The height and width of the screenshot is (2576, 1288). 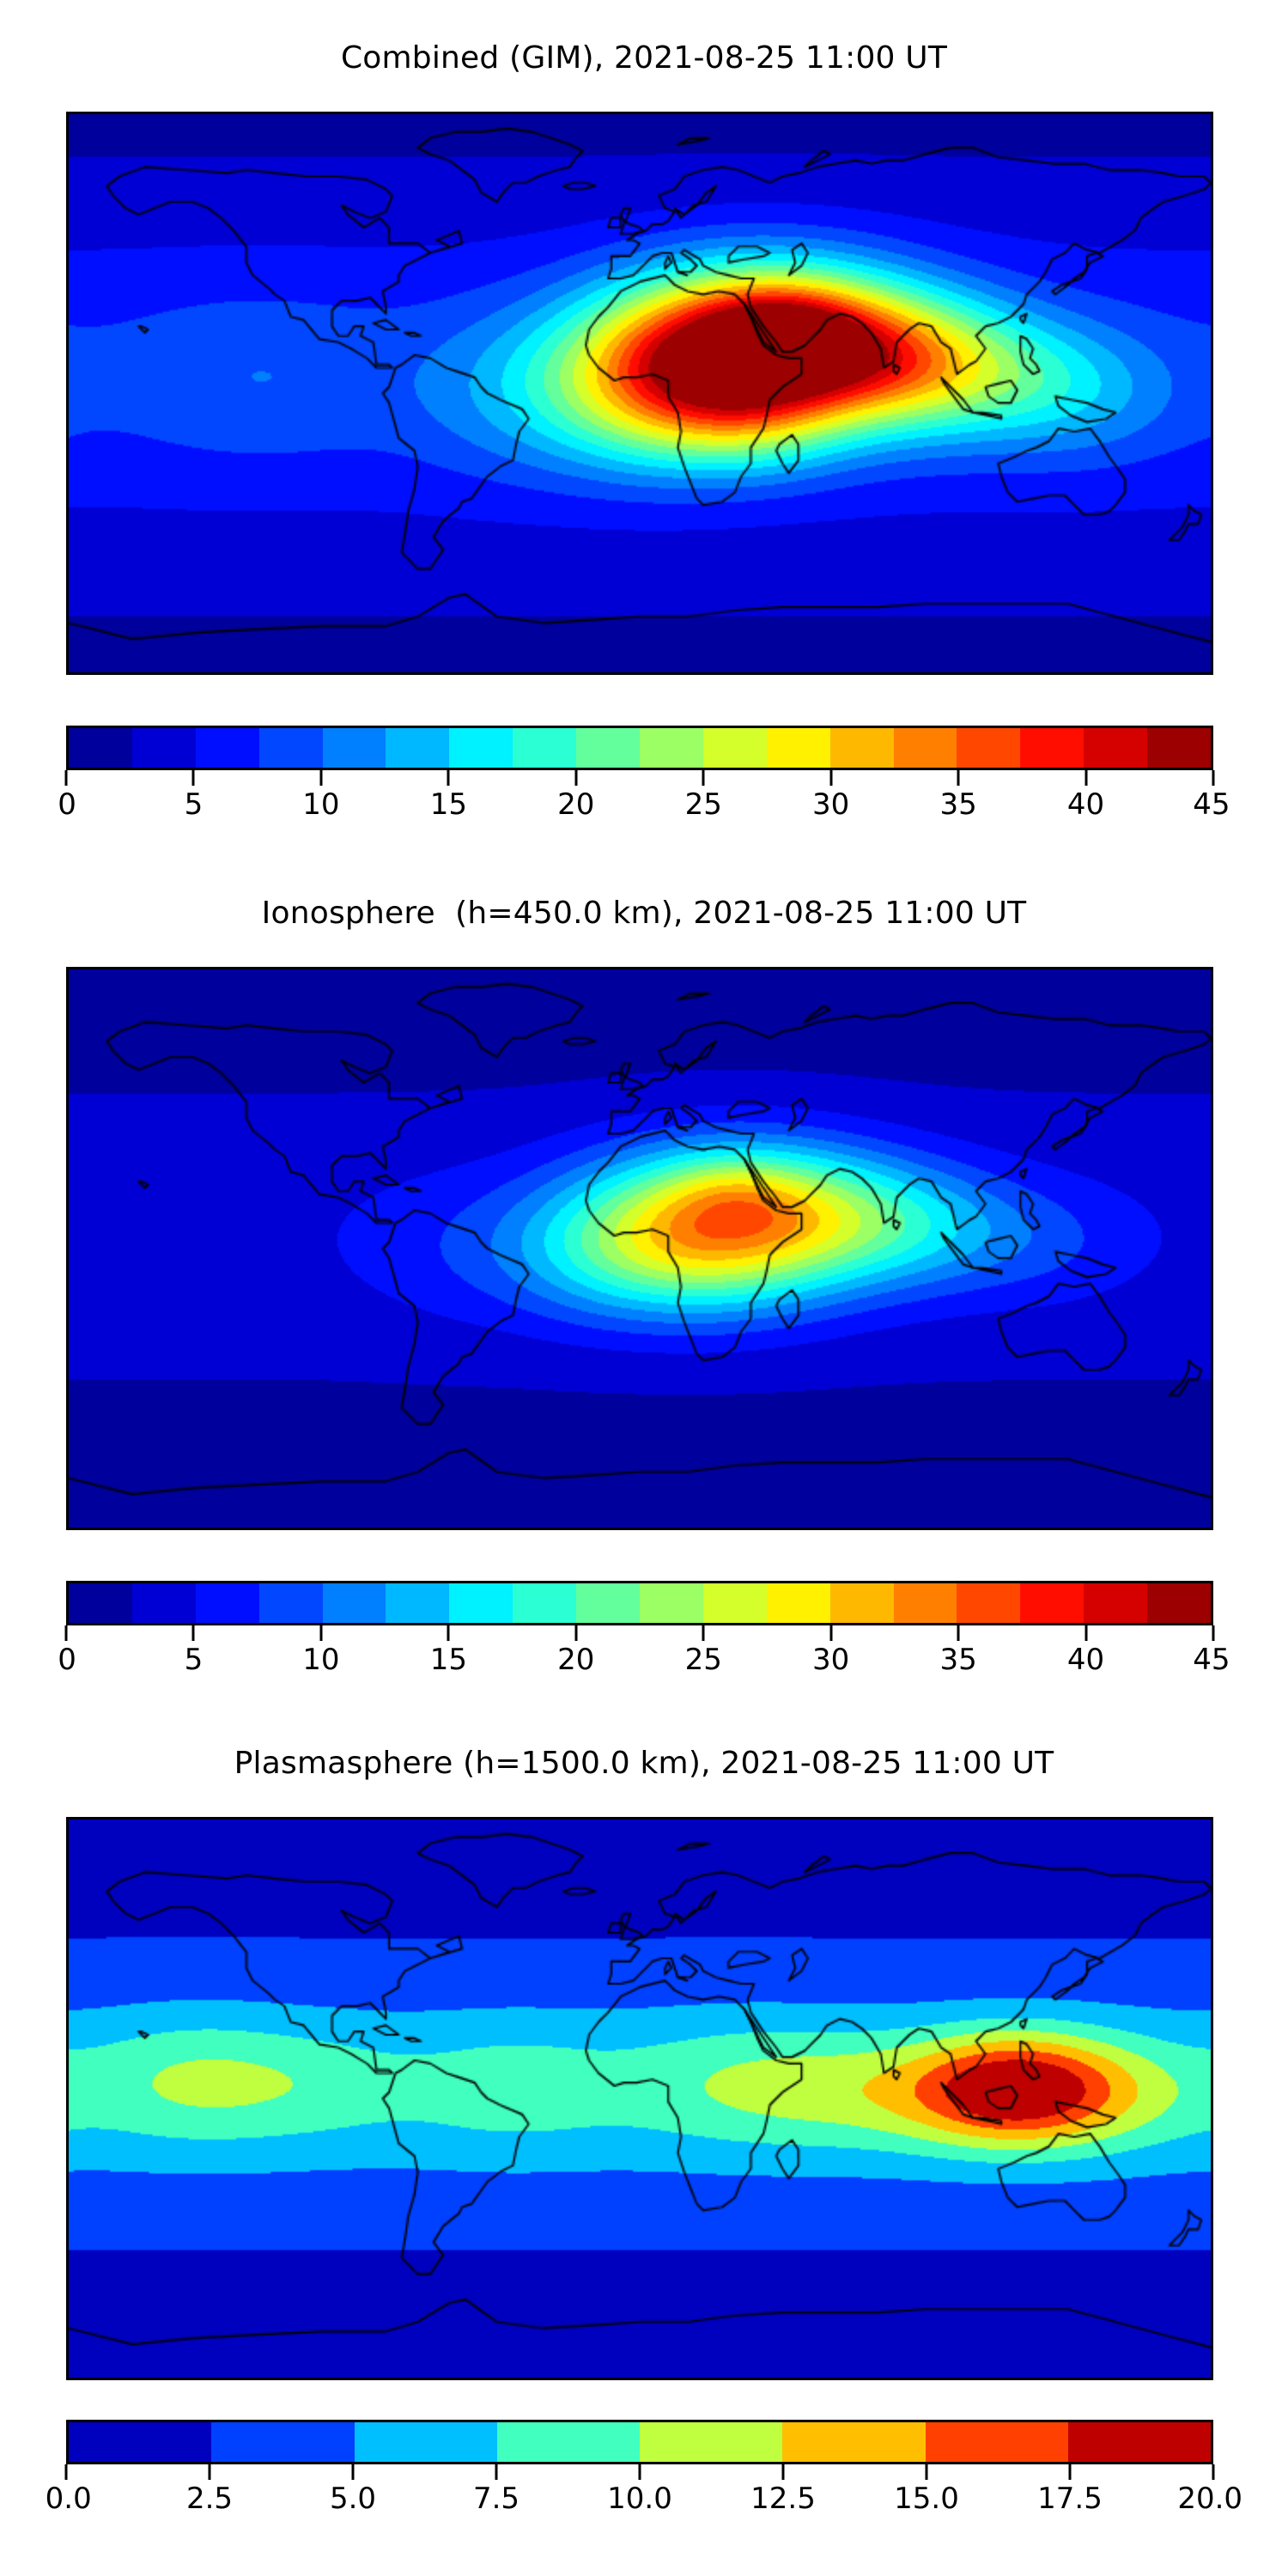 What do you see at coordinates (640, 1633) in the screenshot?
I see `colorbar-ionosphere-ticks` at bounding box center [640, 1633].